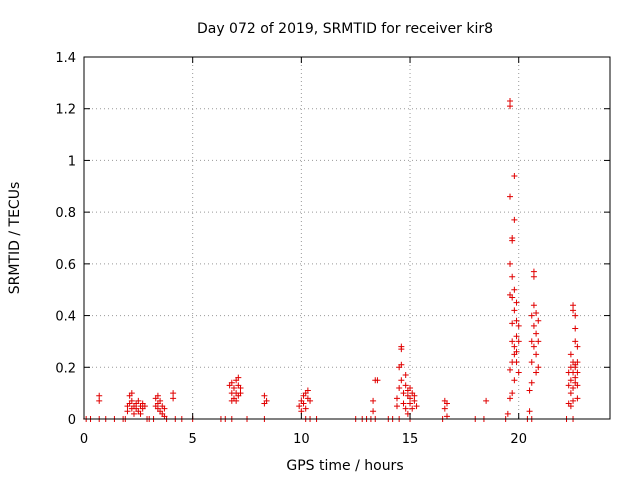  Describe the element at coordinates (65, 265) in the screenshot. I see `y-tick-label: 0.6` at that location.